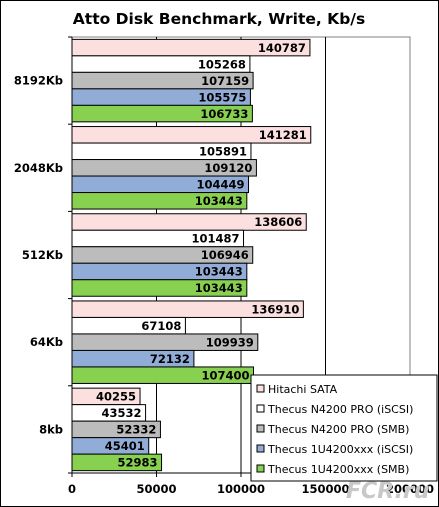 The image size is (439, 507). Describe the element at coordinates (223, 152) in the screenshot. I see `data-label: 105891` at that location.